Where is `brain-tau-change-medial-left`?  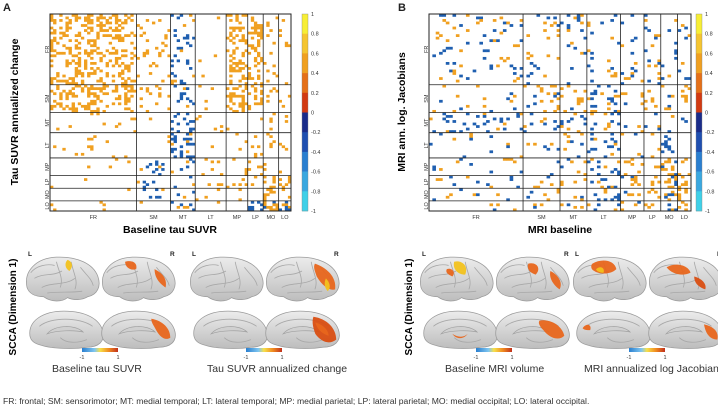
brain-tau-change-medial-left is located at coordinates (230, 329).